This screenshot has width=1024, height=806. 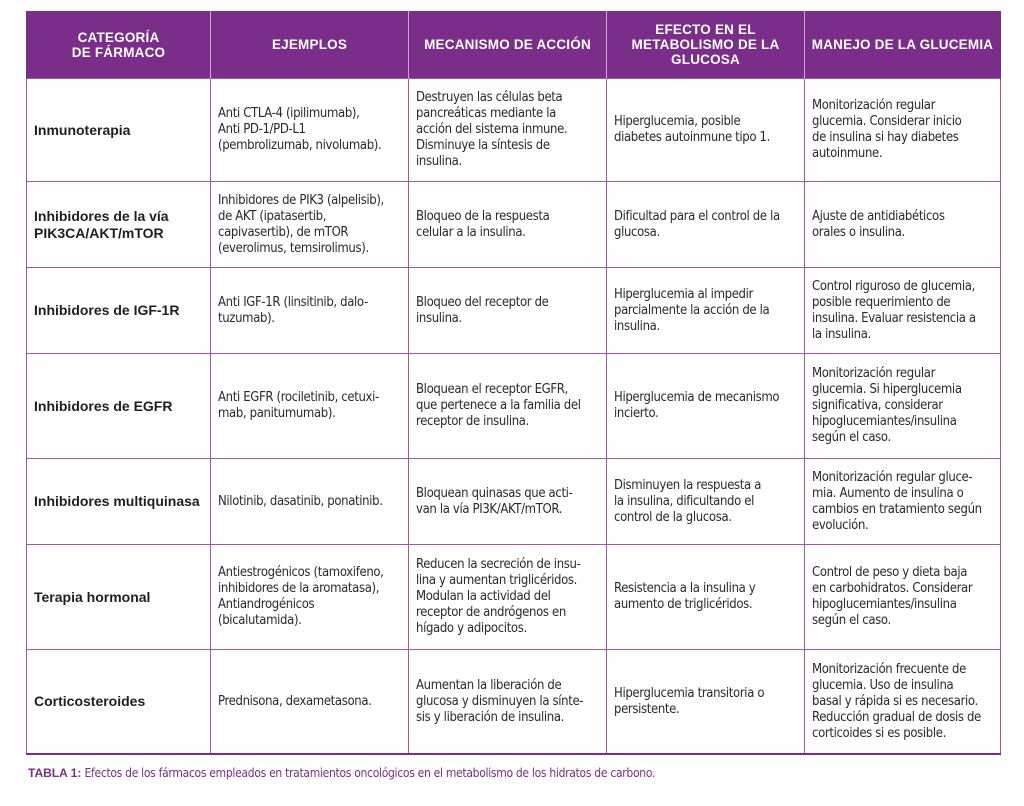 I want to click on cell-categoria: Corticosteroides, so click(x=118, y=702).